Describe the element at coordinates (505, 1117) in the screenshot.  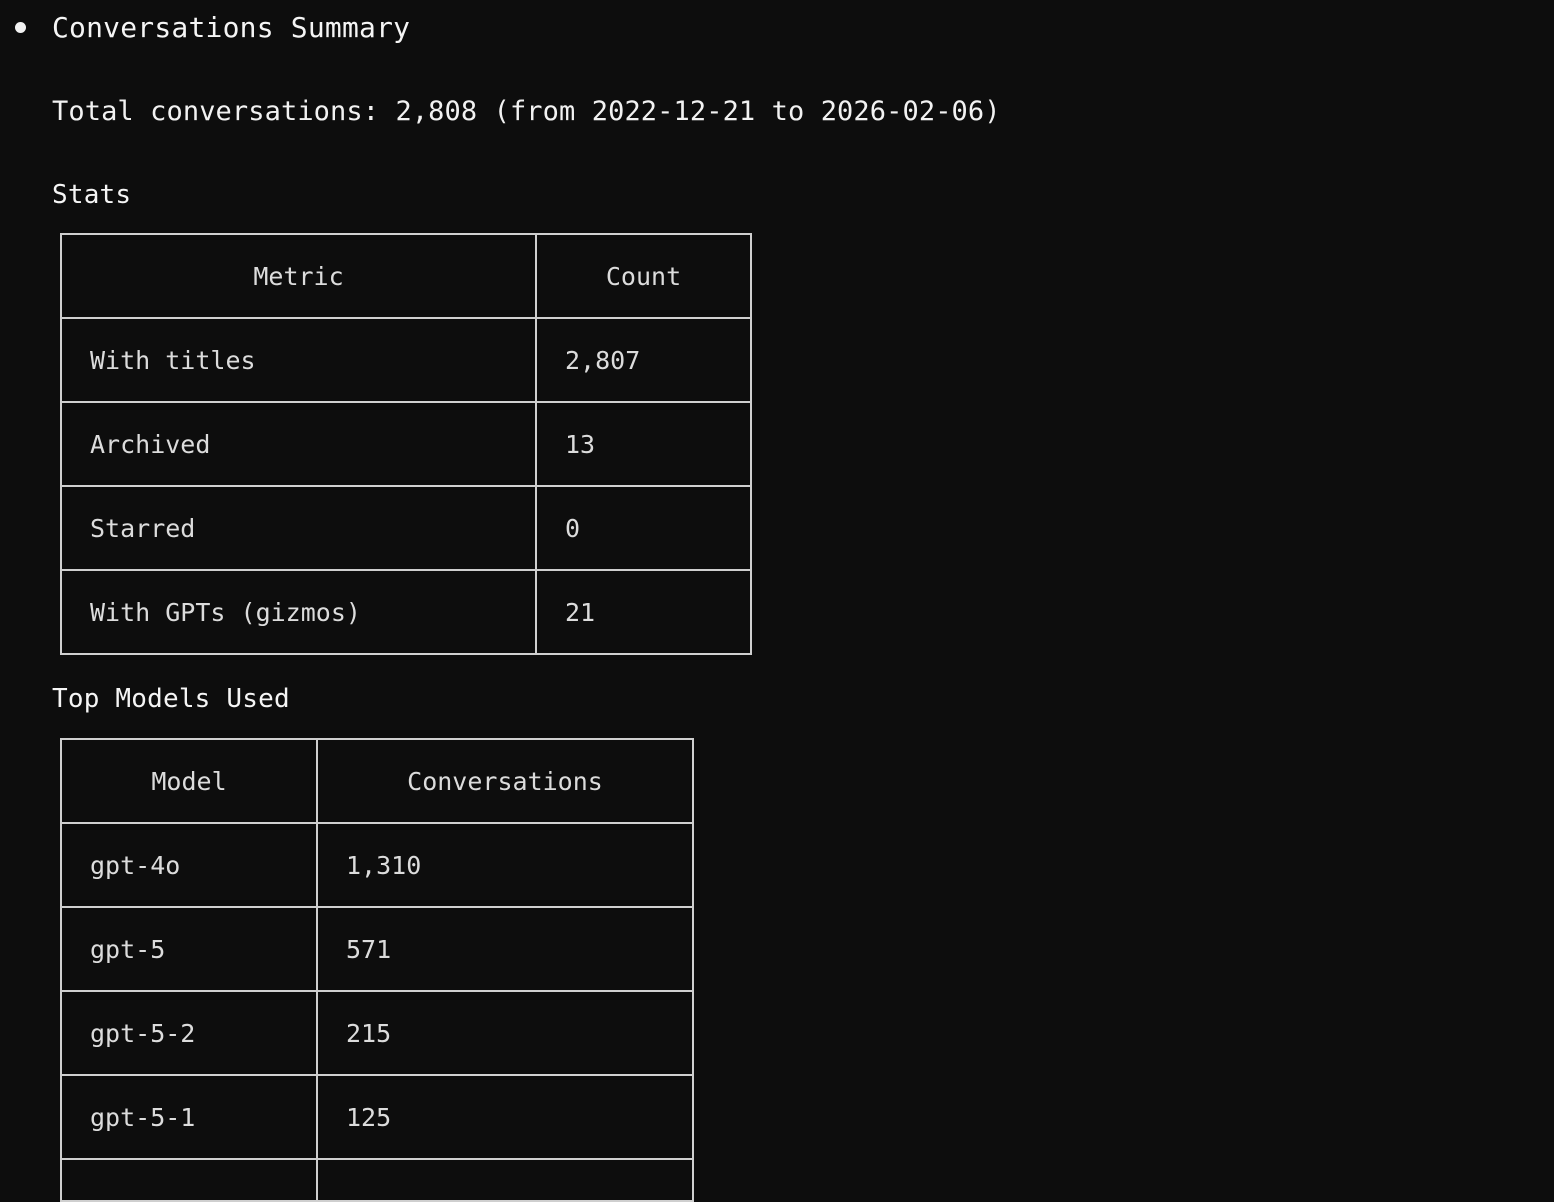
I see `models-cell-conversations: 125` at that location.